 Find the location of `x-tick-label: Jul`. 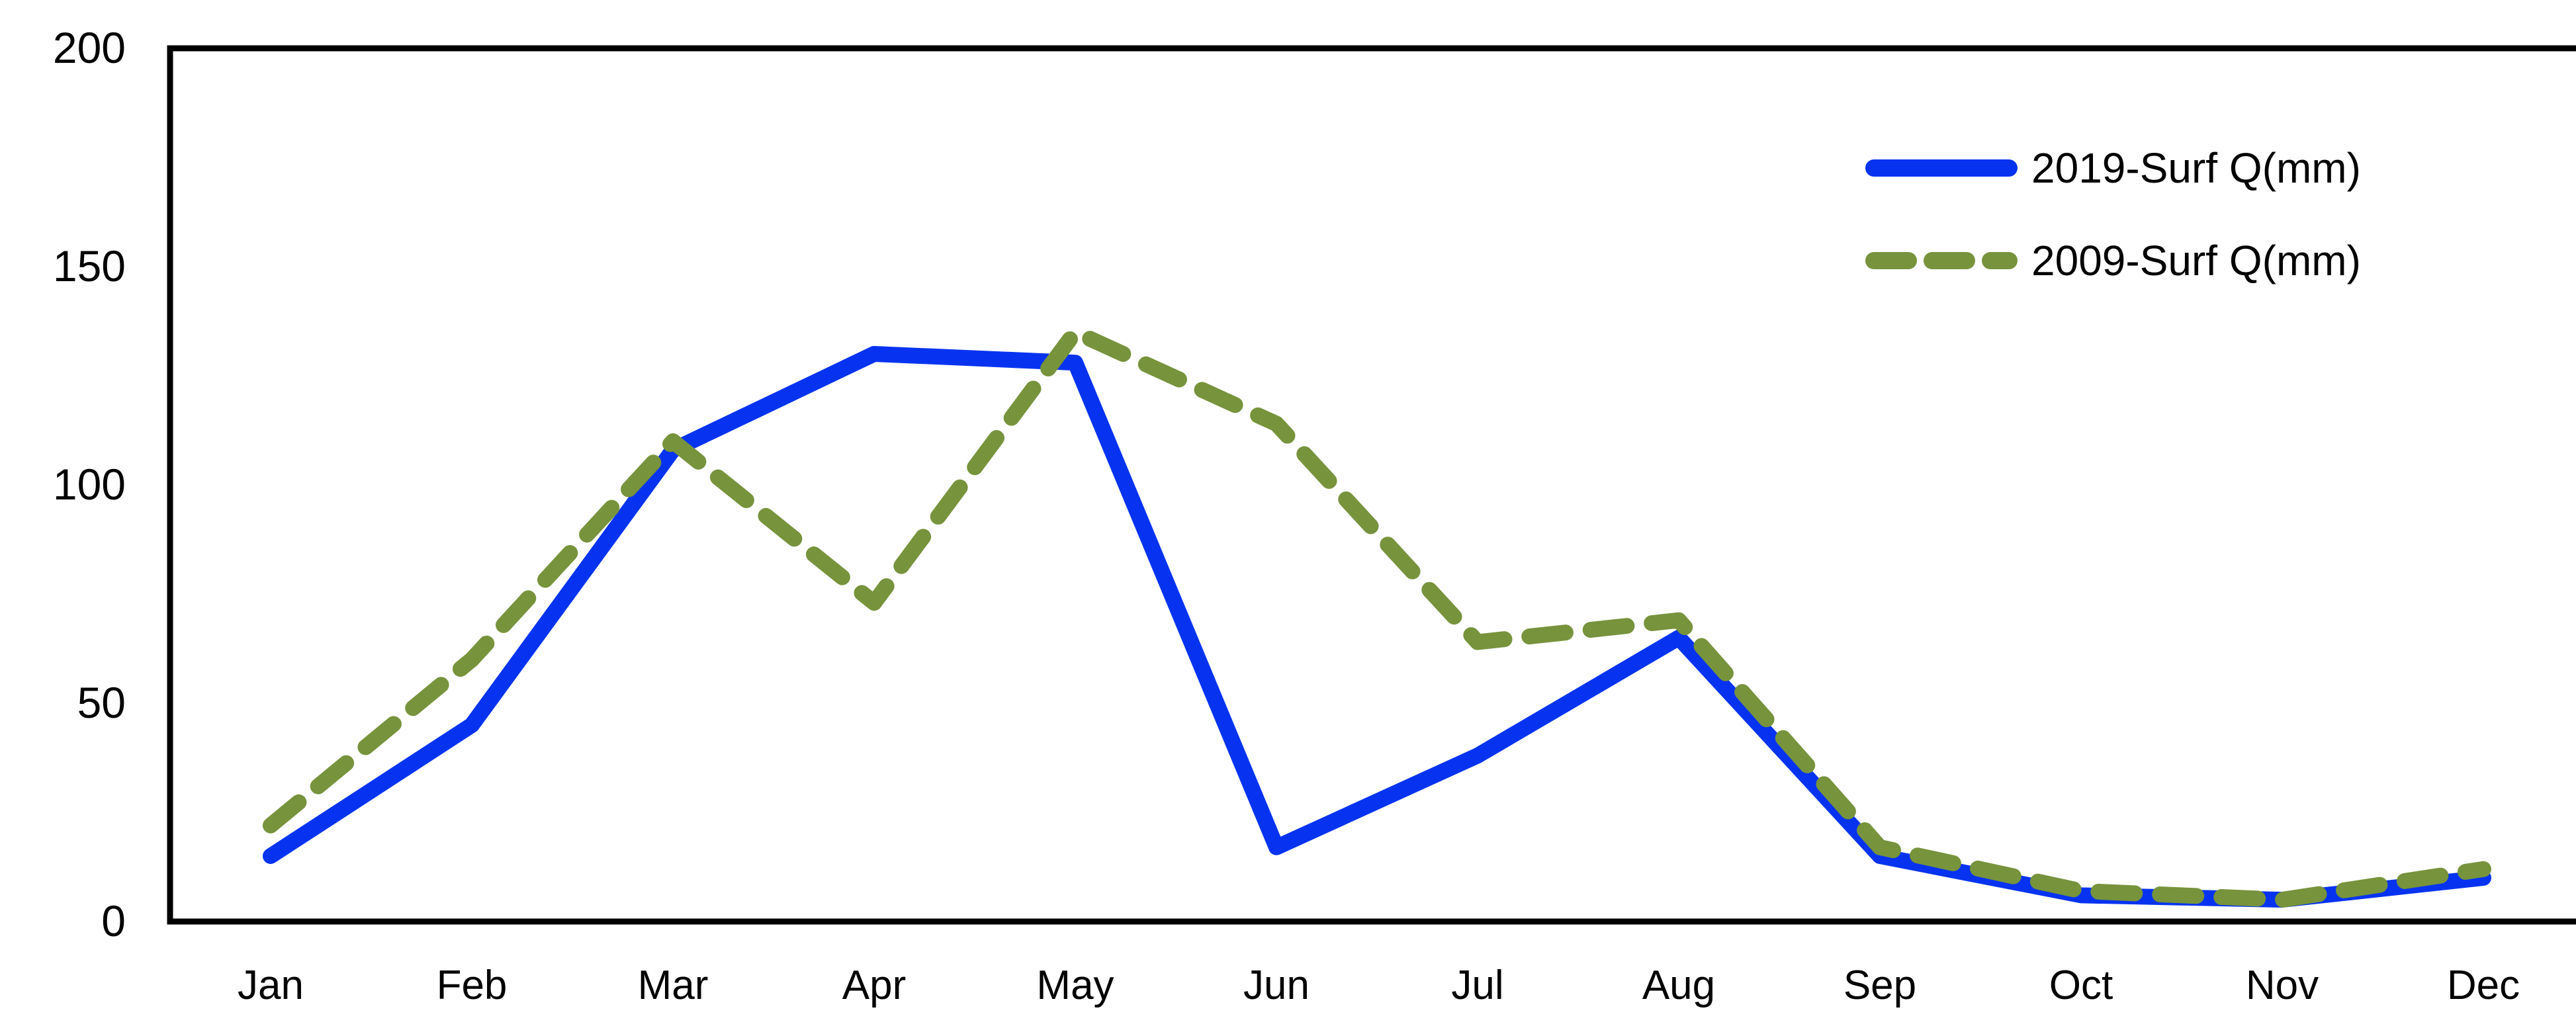

x-tick-label: Jul is located at coordinates (1477, 985).